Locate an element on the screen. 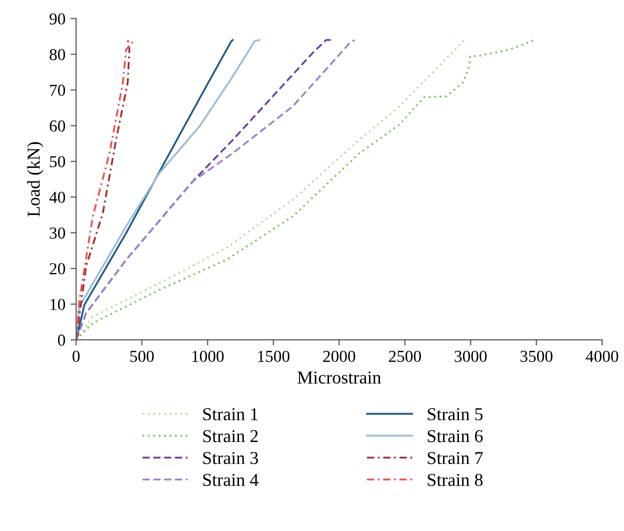 The image size is (624, 531). x-tick-label: 0 is located at coordinates (76, 356).